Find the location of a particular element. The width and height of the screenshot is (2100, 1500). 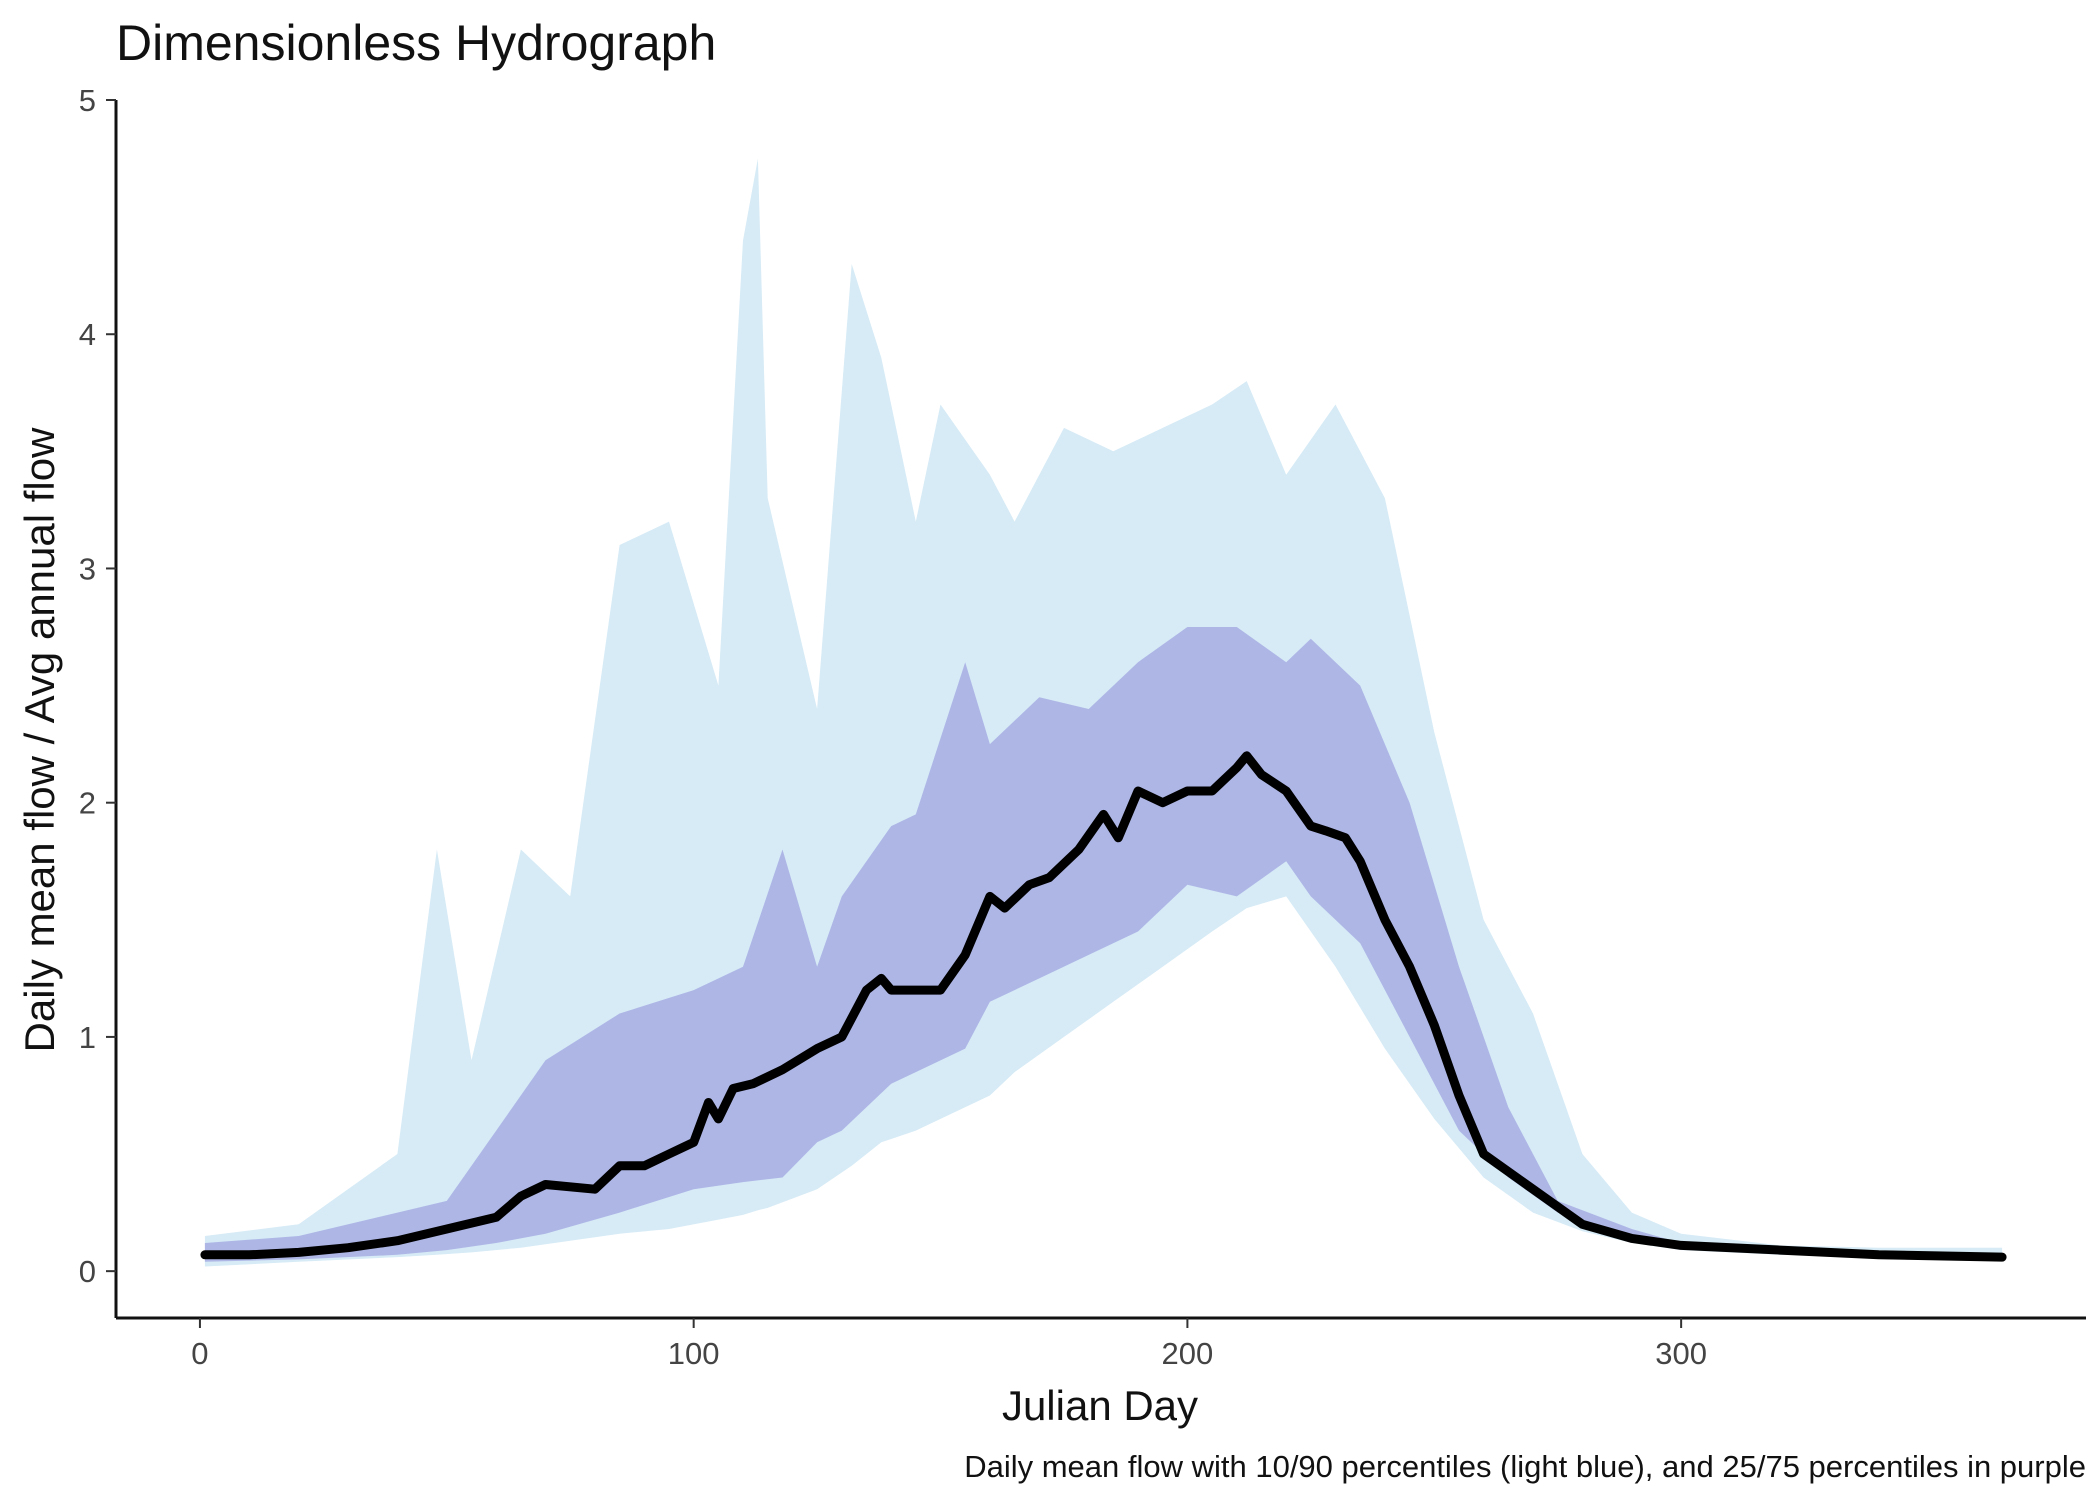

y-axis-label: Daily mean flow / Avg annual flow is located at coordinates (39, 740).